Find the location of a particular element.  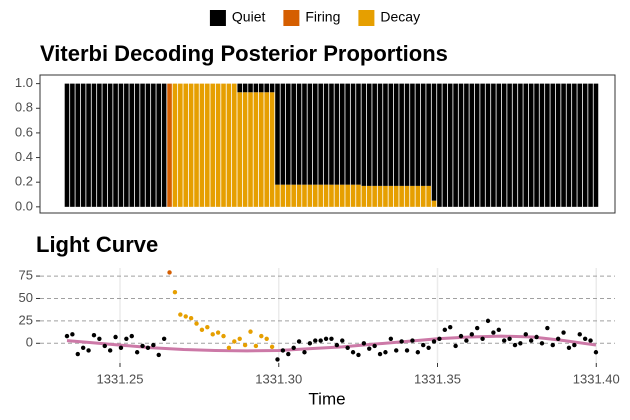

x-tick-label: 1331.30 is located at coordinates (278, 378).